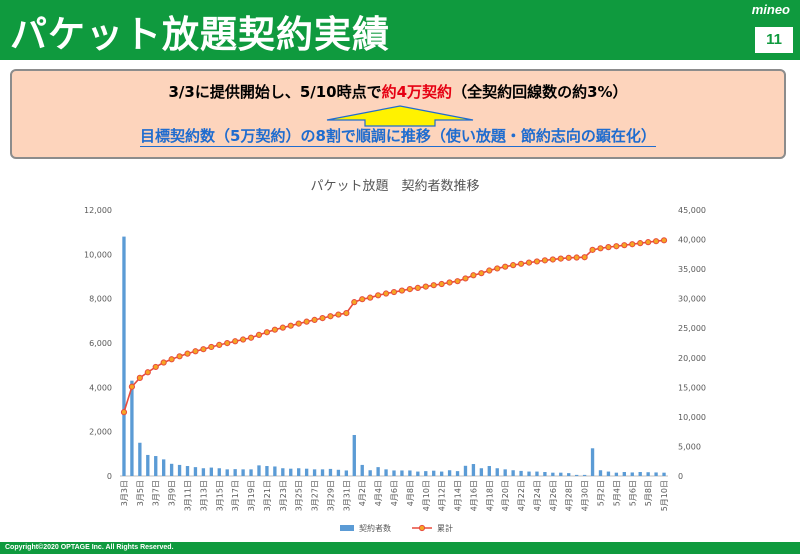 This screenshot has width=800, height=554. What do you see at coordinates (378, 493) in the screenshot?
I see `x-tick-label: 4月4日` at bounding box center [378, 493].